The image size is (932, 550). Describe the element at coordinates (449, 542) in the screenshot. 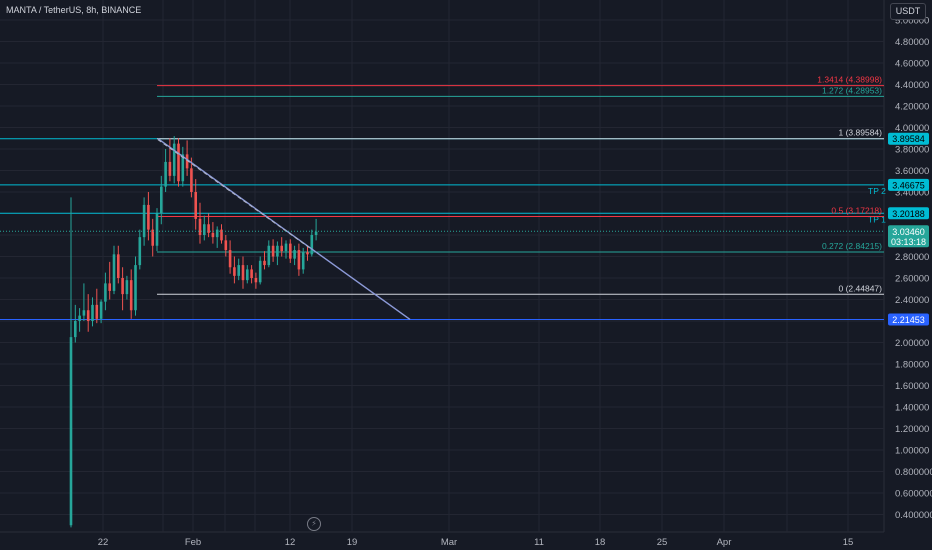

I see `x-tick-label: Mar` at that location.